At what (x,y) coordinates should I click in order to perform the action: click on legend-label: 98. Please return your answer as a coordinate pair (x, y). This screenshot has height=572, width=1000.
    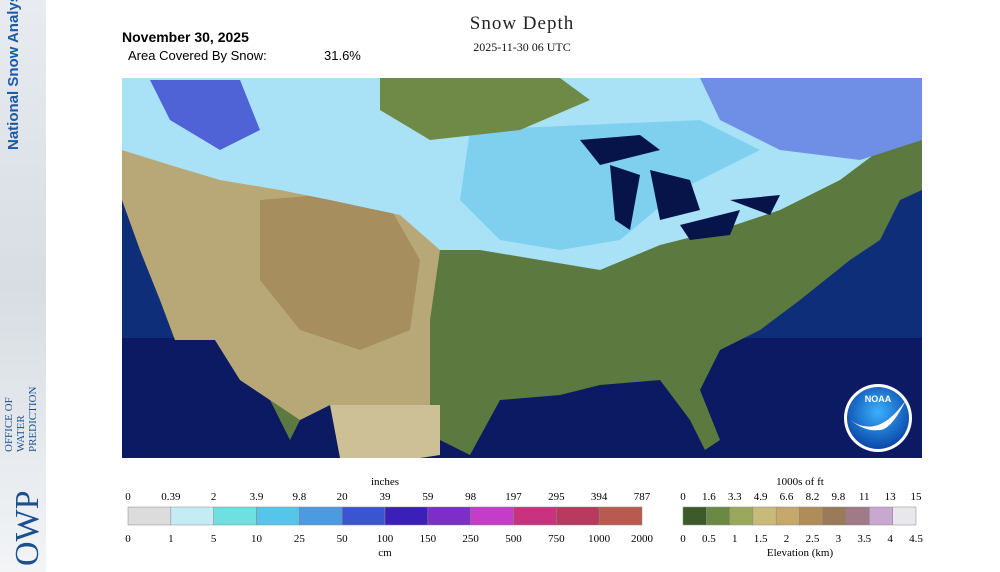
    Looking at the image, I should click on (471, 497).